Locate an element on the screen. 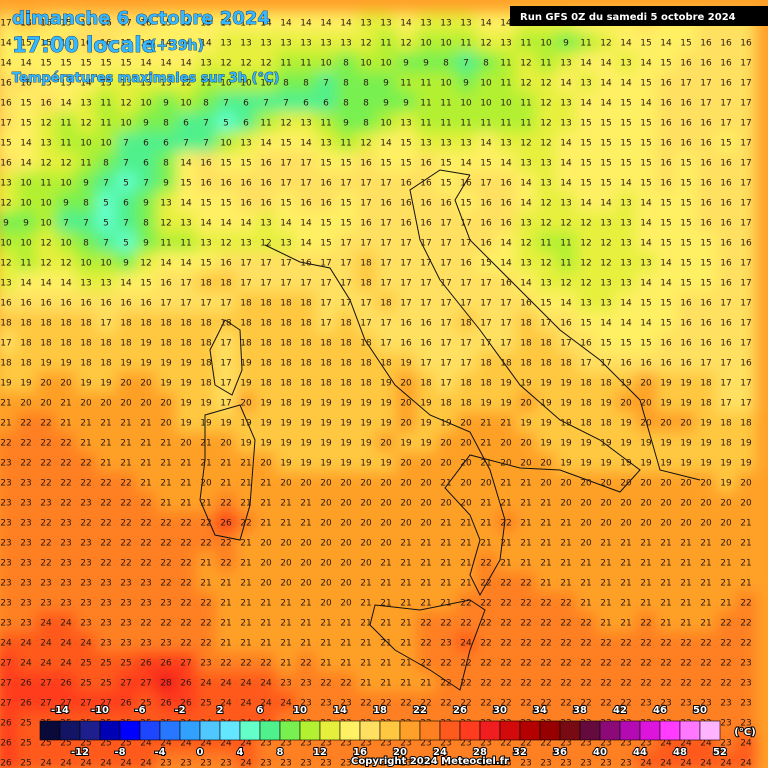 The image size is (768, 768). cell-value: 13 is located at coordinates (245, 244).